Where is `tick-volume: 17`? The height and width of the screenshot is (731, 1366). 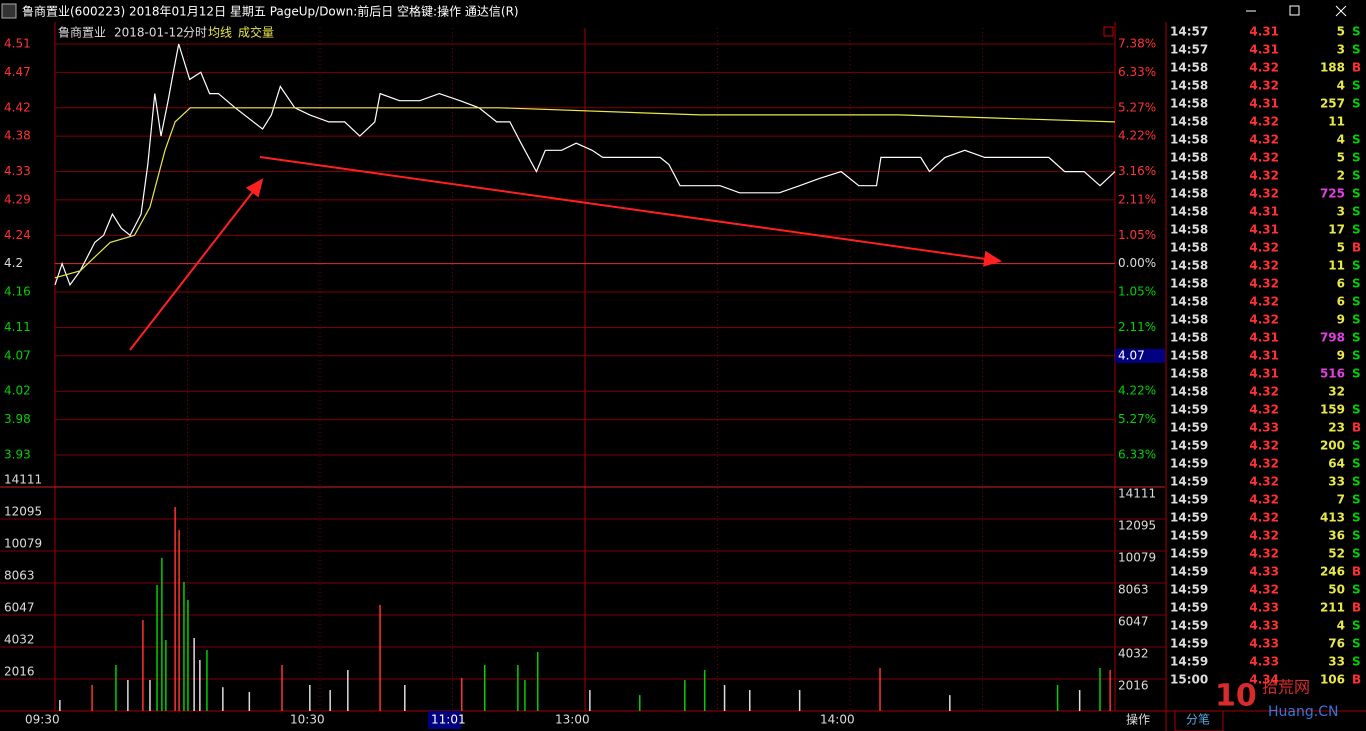 tick-volume: 17 is located at coordinates (1336, 230).